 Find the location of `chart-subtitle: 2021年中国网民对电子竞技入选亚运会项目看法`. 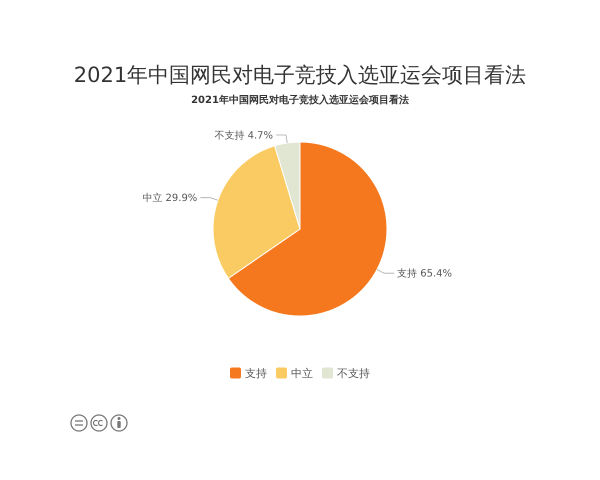

chart-subtitle: 2021年中国网民对电子竞技入选亚运会项目看法 is located at coordinates (300, 100).